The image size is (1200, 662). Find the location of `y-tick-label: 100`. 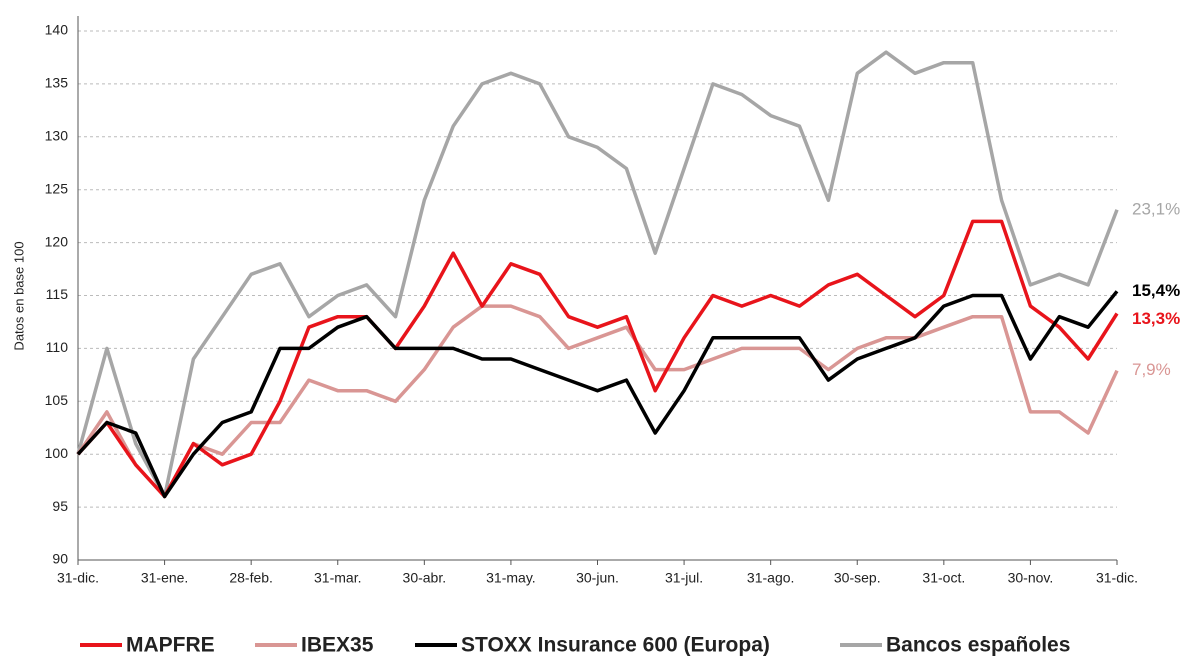

y-tick-label: 100 is located at coordinates (57, 453).